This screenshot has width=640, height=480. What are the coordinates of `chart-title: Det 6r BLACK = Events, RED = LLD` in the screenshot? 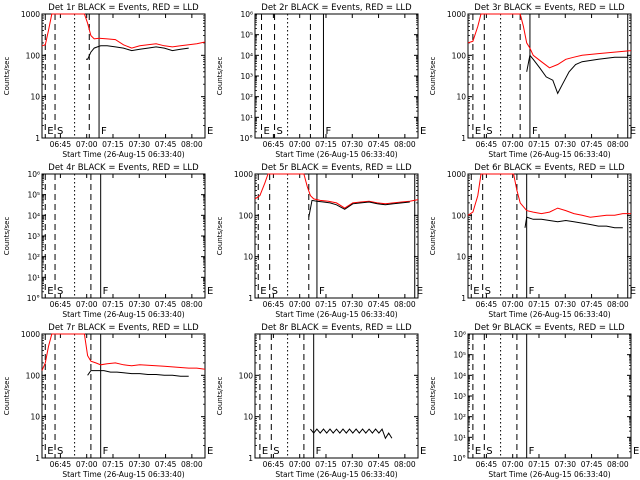 It's located at (549, 168).